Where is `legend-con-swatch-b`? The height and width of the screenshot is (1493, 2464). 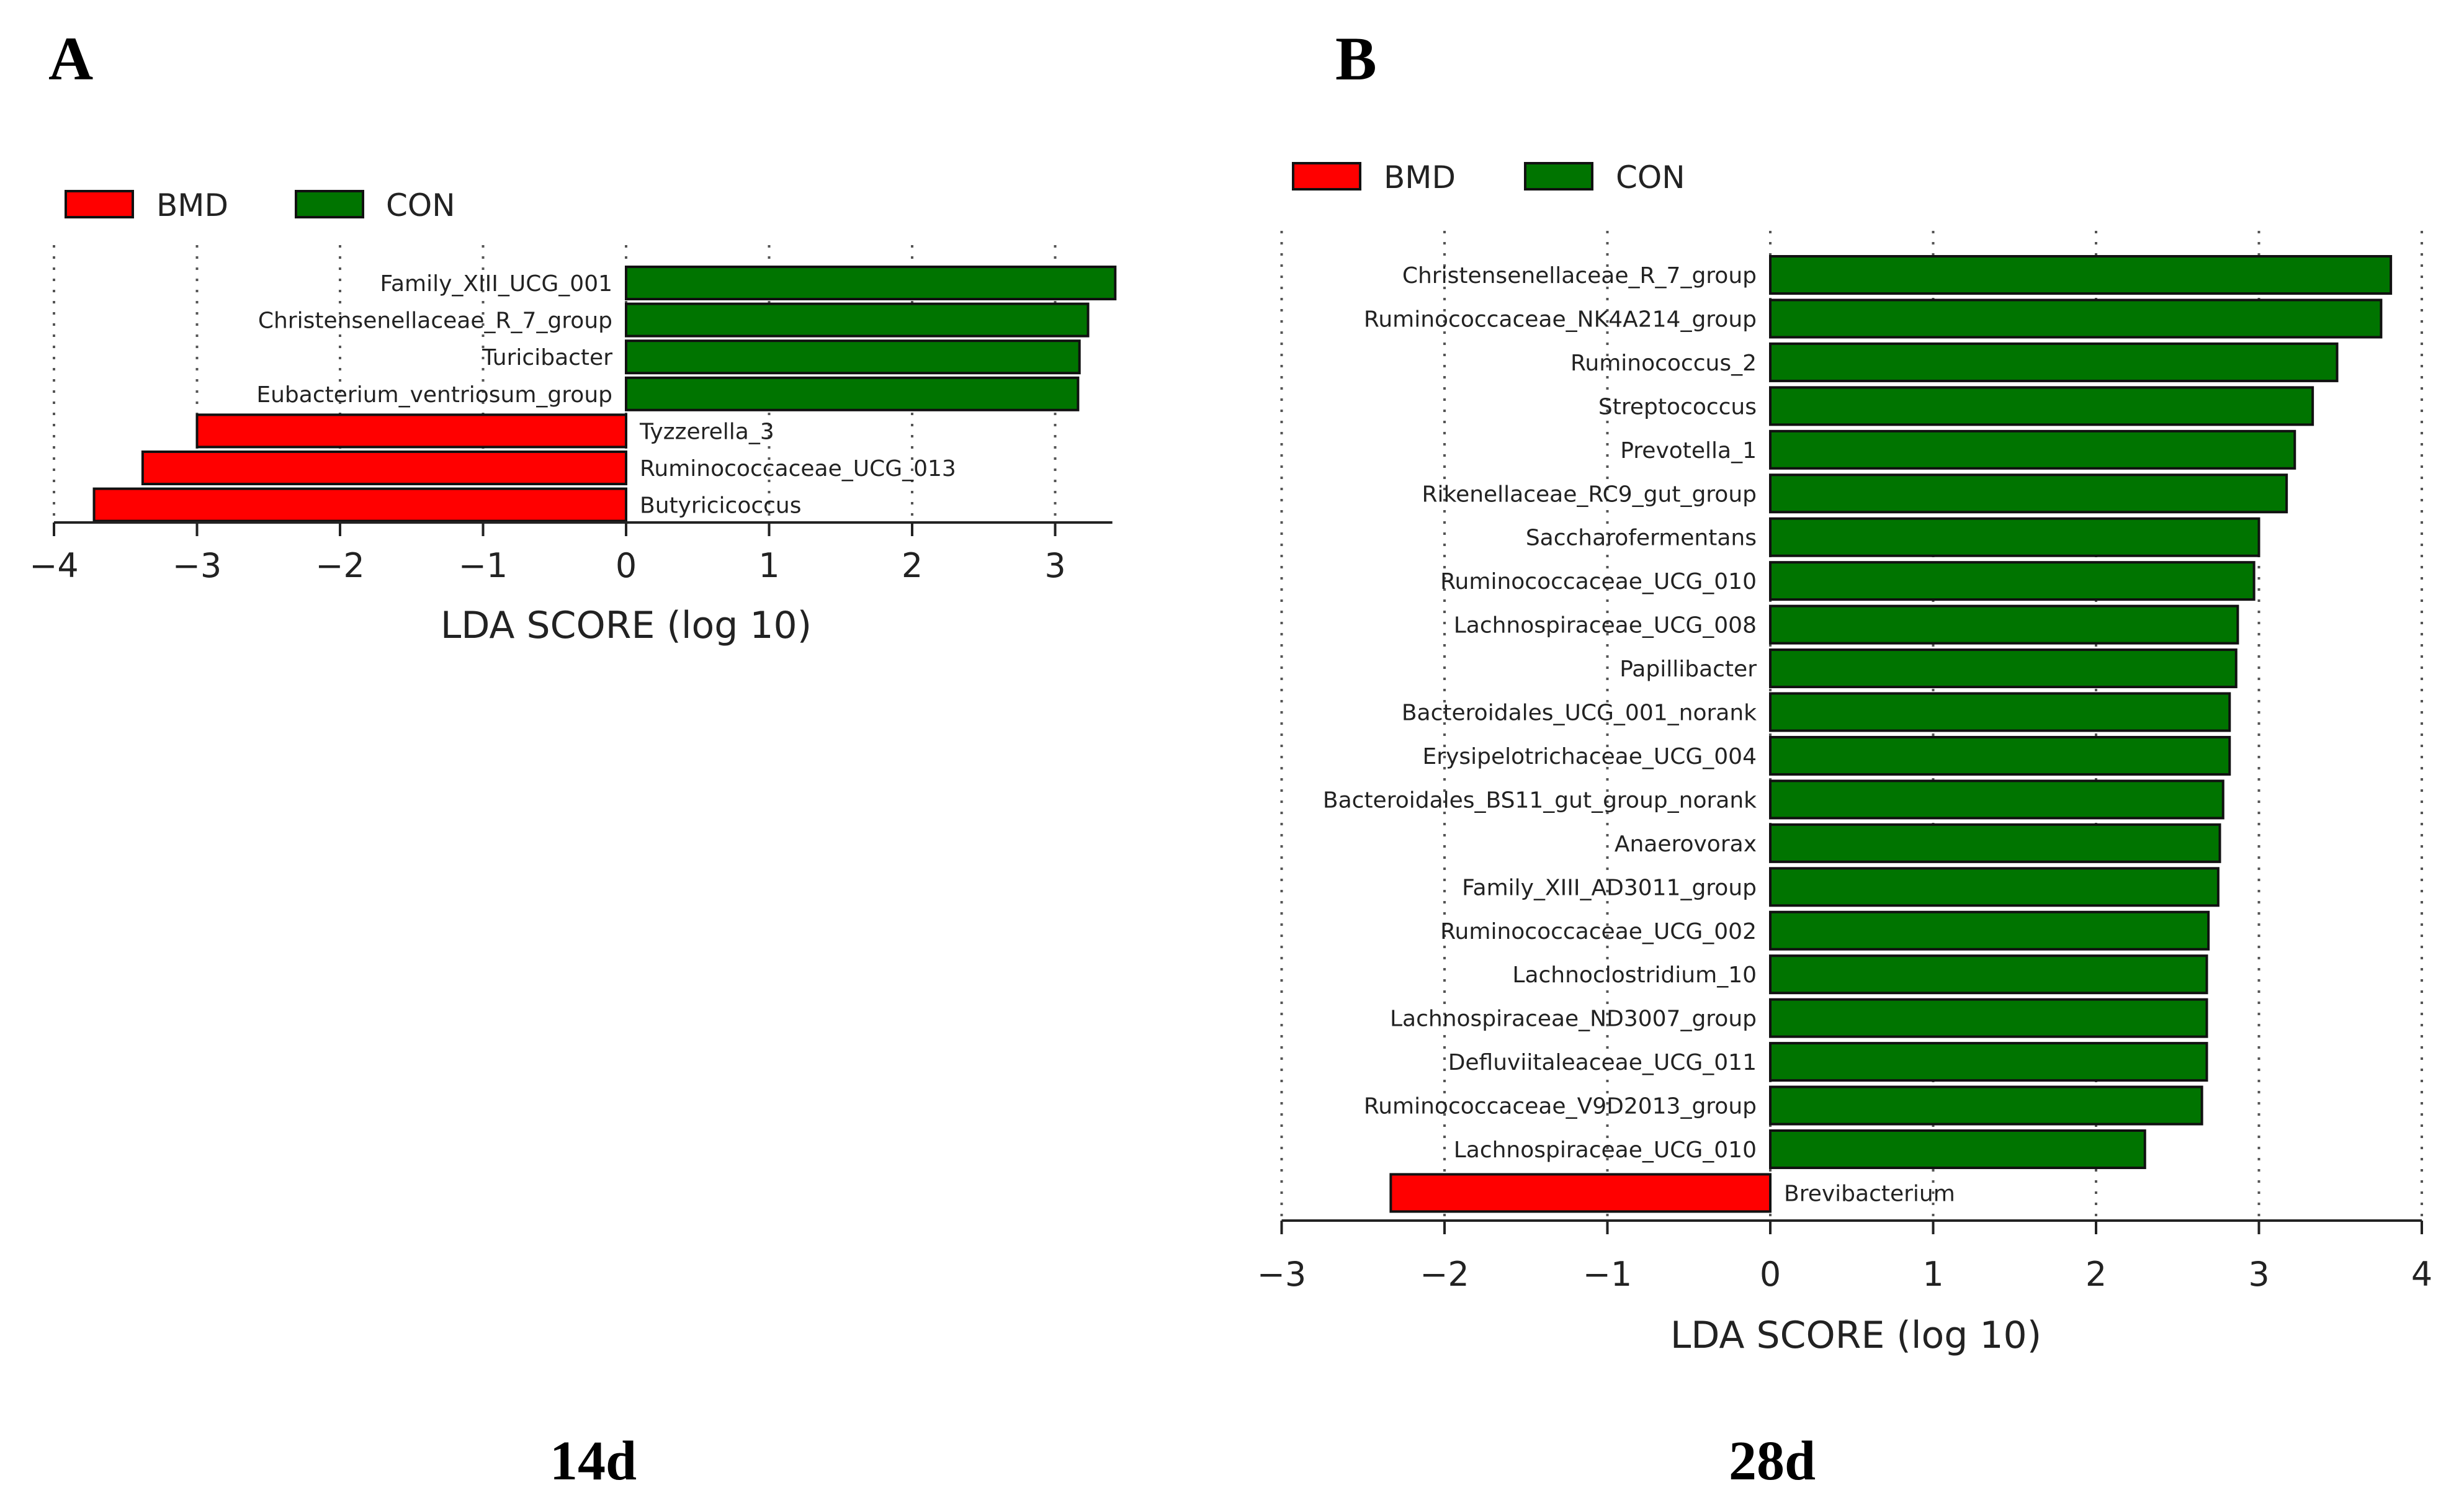 legend-con-swatch-b is located at coordinates (1558, 176).